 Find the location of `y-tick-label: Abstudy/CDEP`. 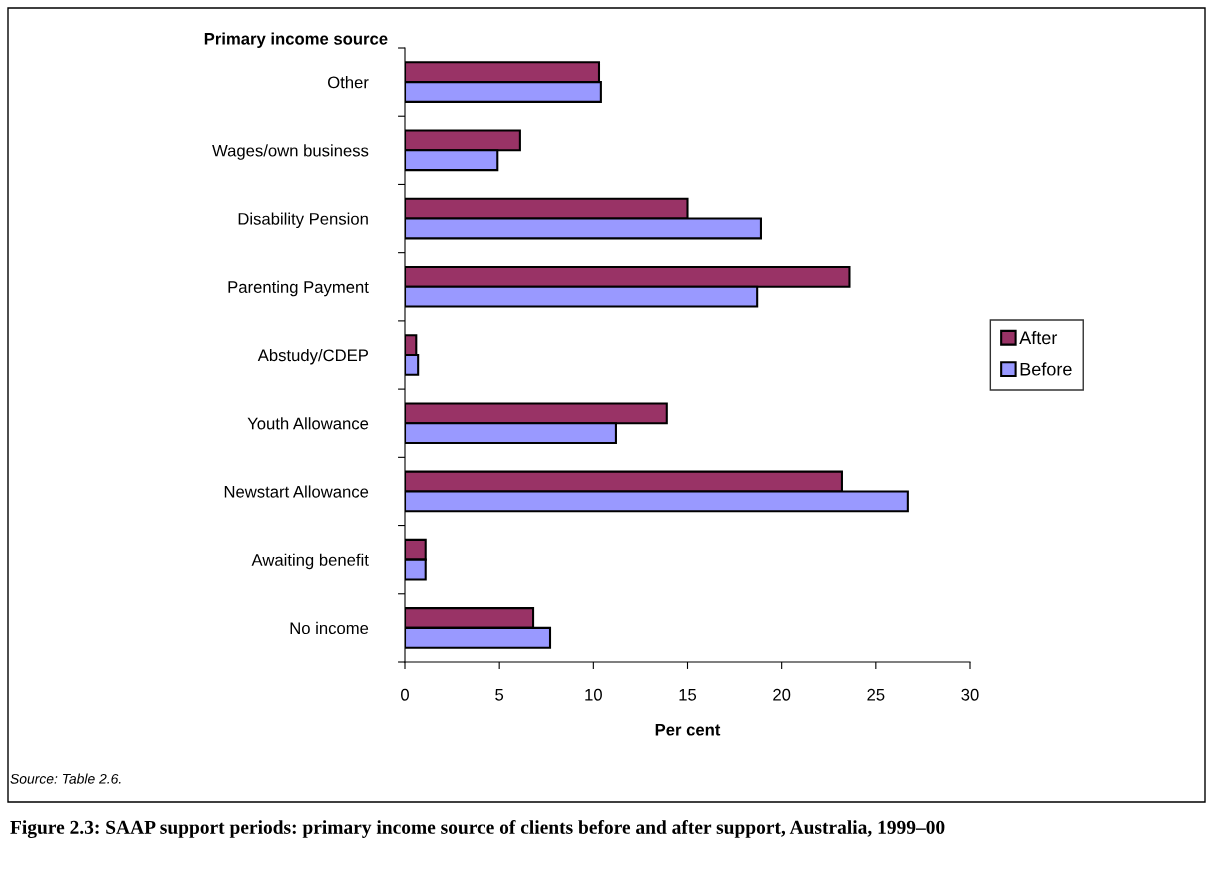

y-tick-label: Abstudy/CDEP is located at coordinates (313, 356).